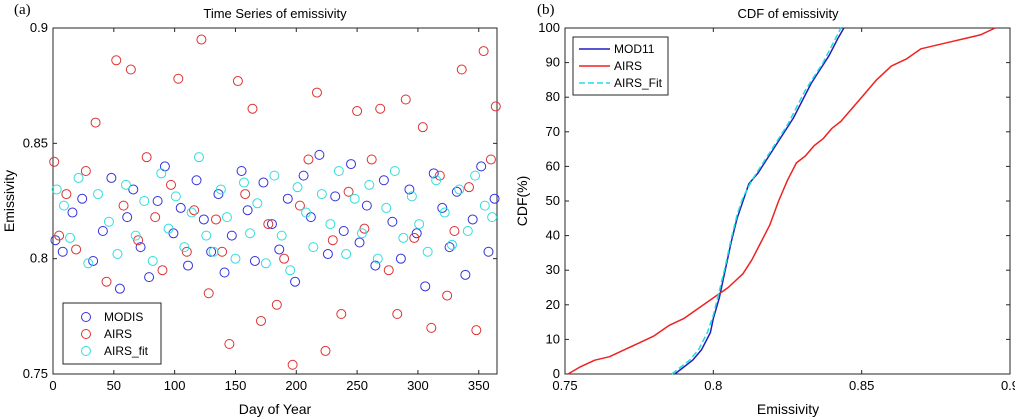 This screenshot has height=420, width=1015. What do you see at coordinates (759, 201) in the screenshot?
I see `series-line-mod11` at bounding box center [759, 201].